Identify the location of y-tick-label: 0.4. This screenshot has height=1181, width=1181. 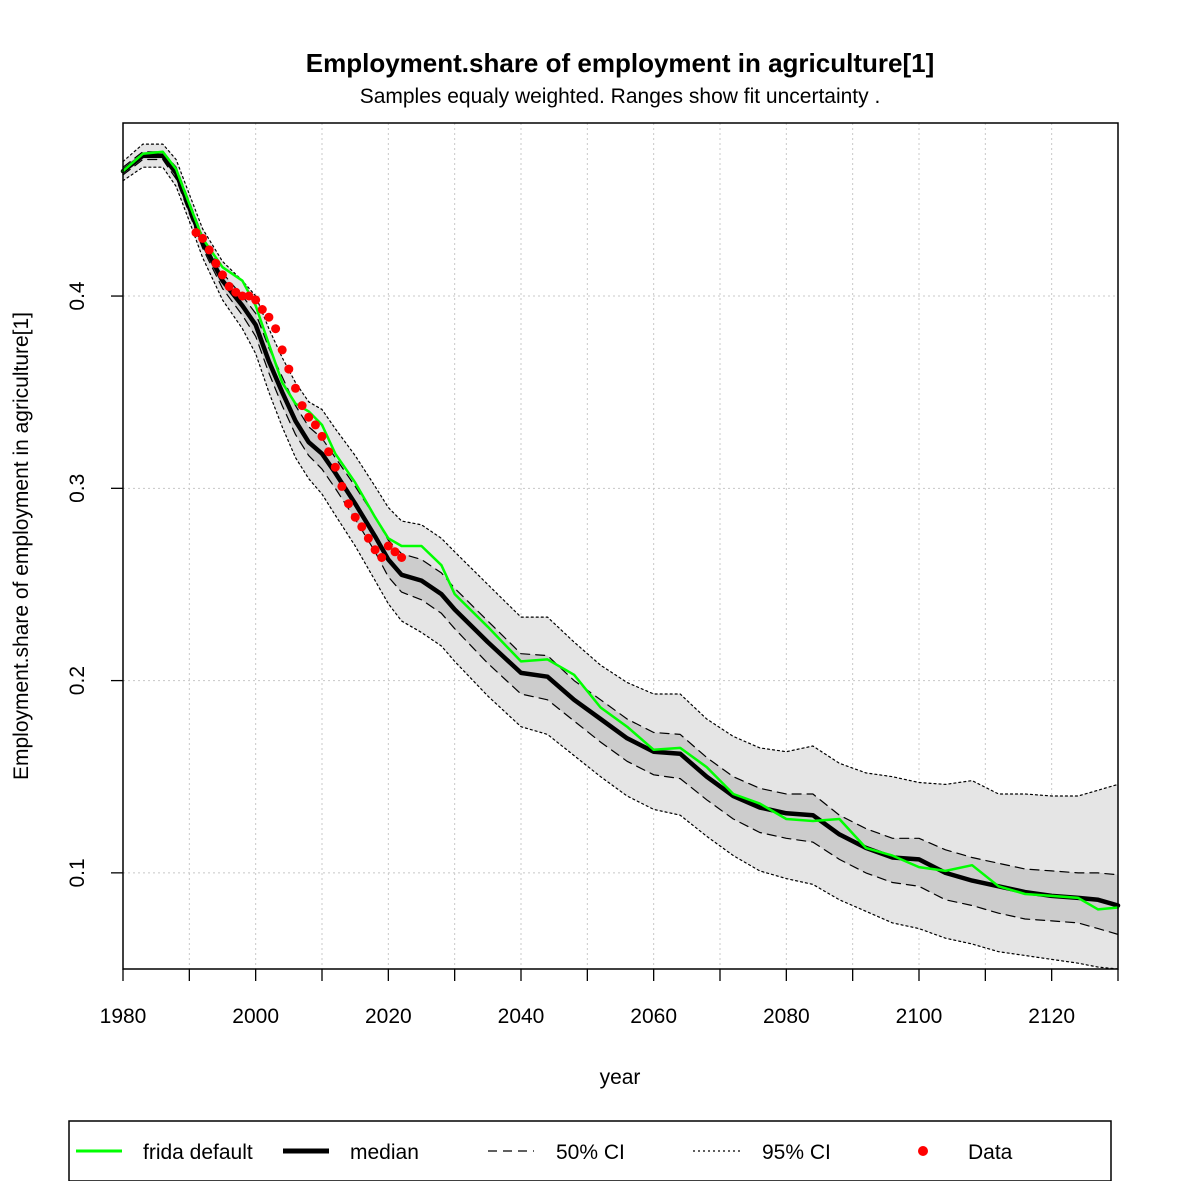
(77, 296).